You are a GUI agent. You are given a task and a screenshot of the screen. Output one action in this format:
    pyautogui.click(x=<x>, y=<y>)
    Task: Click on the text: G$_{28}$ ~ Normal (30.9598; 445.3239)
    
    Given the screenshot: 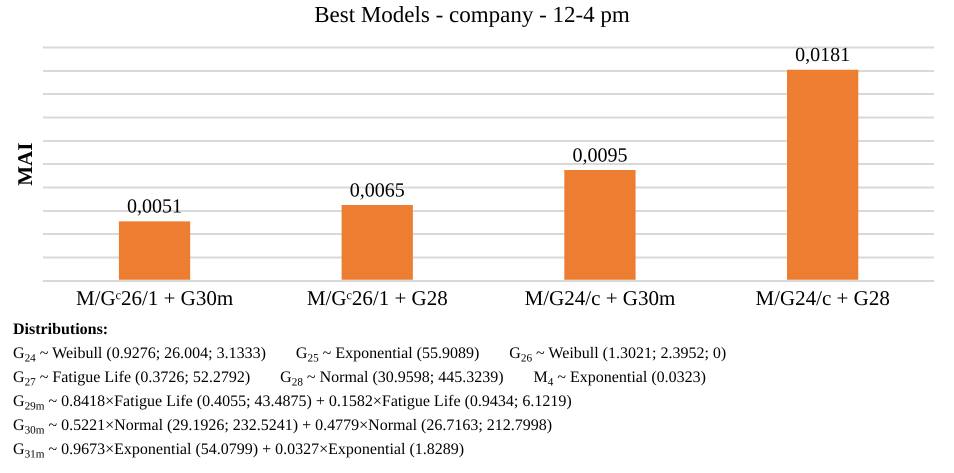 What is the action you would take?
    pyautogui.click(x=392, y=379)
    